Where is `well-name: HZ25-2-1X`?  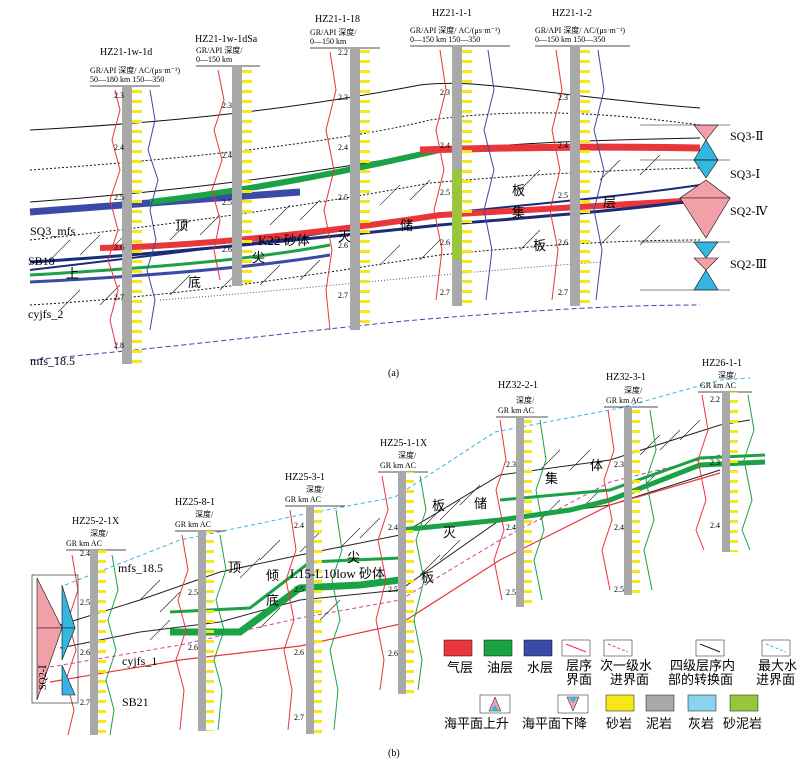
well-name: HZ25-2-1X is located at coordinates (96, 521).